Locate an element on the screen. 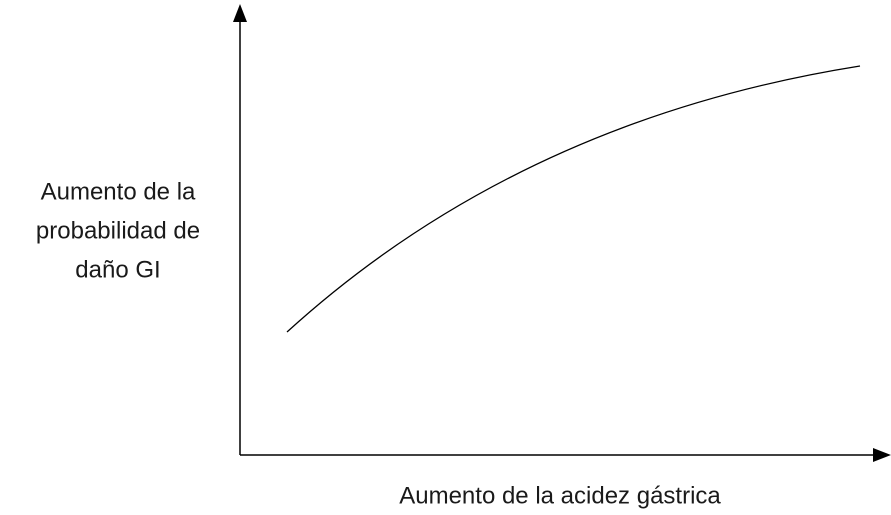 The width and height of the screenshot is (891, 515). x-axis-label: Aumento de la acidez gástrica is located at coordinates (560, 495).